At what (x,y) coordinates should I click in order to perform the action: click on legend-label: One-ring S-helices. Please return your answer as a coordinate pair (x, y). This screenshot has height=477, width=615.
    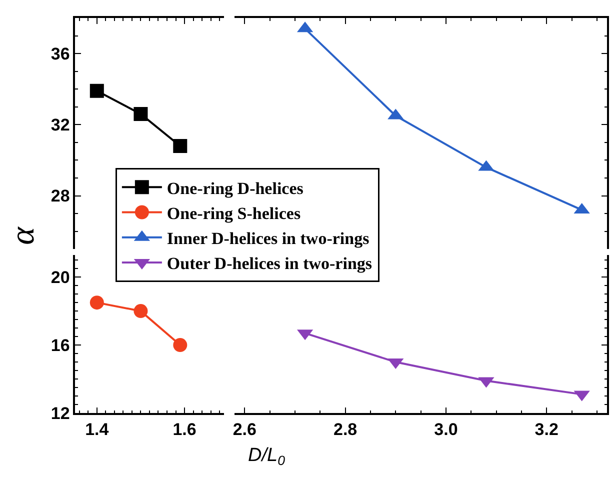
    Looking at the image, I should click on (233, 213).